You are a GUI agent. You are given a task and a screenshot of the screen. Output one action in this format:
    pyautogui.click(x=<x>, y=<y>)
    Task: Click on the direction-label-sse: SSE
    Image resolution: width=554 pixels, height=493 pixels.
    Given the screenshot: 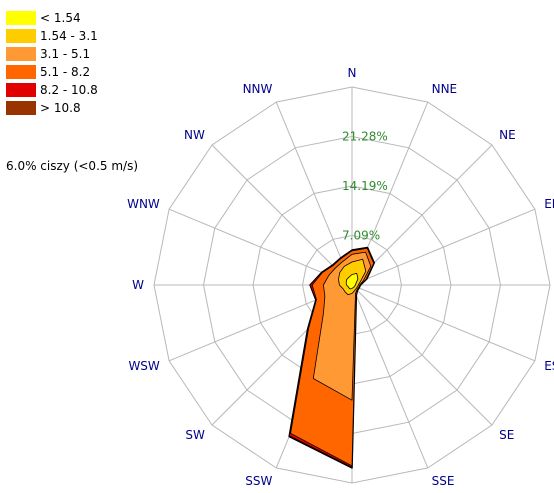 What is the action you would take?
    pyautogui.click(x=443, y=481)
    